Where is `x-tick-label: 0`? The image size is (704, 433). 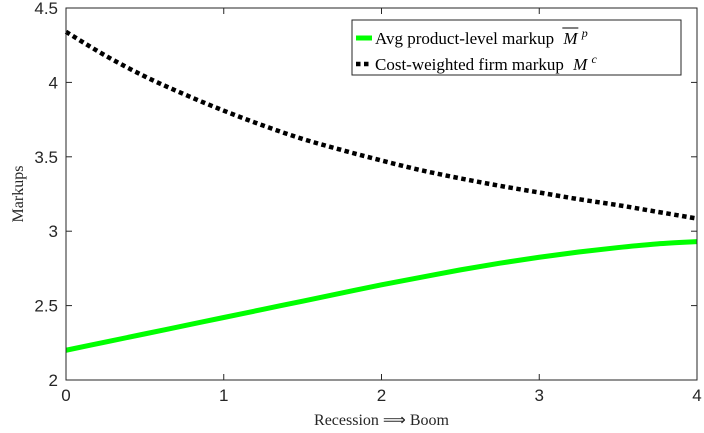
x-tick-label: 0 is located at coordinates (65, 395).